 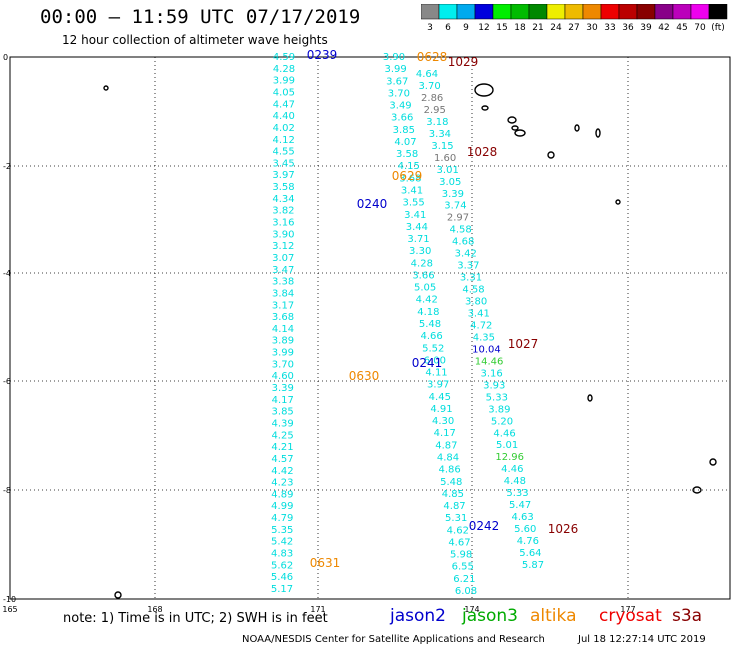 I want to click on wave-height-label: 3.84, so click(x=283, y=293).